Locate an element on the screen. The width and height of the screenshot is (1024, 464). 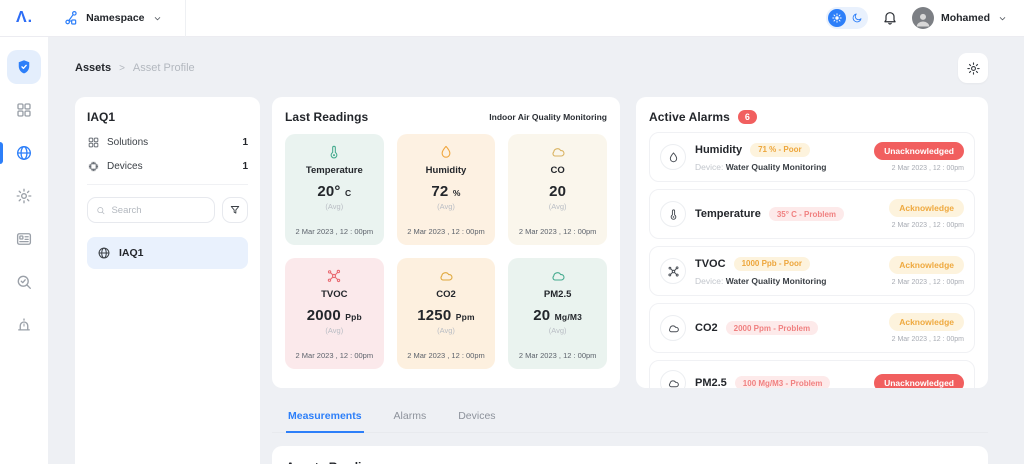
monitoring-type-label: Indoor Air Quality Monitoring is located at coordinates (548, 117).